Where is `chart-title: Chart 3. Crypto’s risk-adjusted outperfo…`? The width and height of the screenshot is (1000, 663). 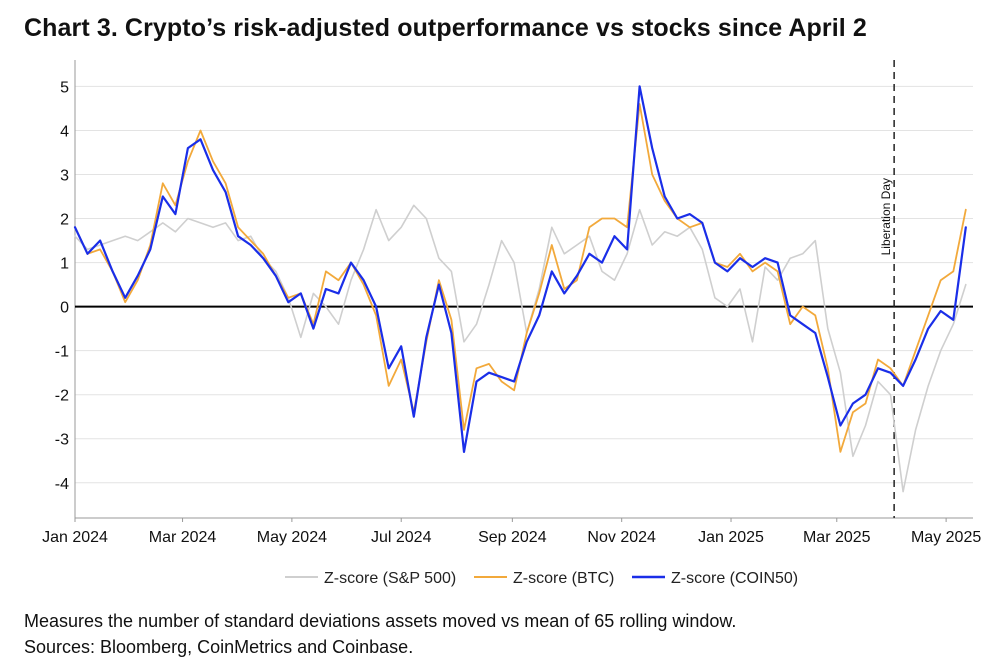
chart-title: Chart 3. Crypto’s risk-adjusted outperfo… is located at coordinates (445, 28).